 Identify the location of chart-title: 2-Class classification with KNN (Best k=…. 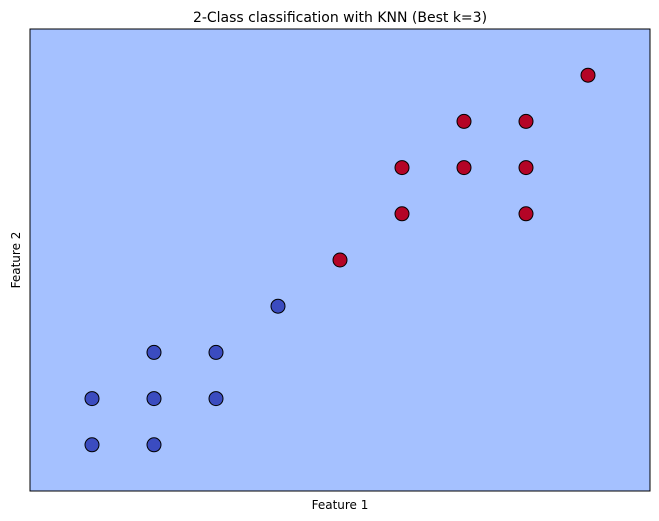
(340, 18).